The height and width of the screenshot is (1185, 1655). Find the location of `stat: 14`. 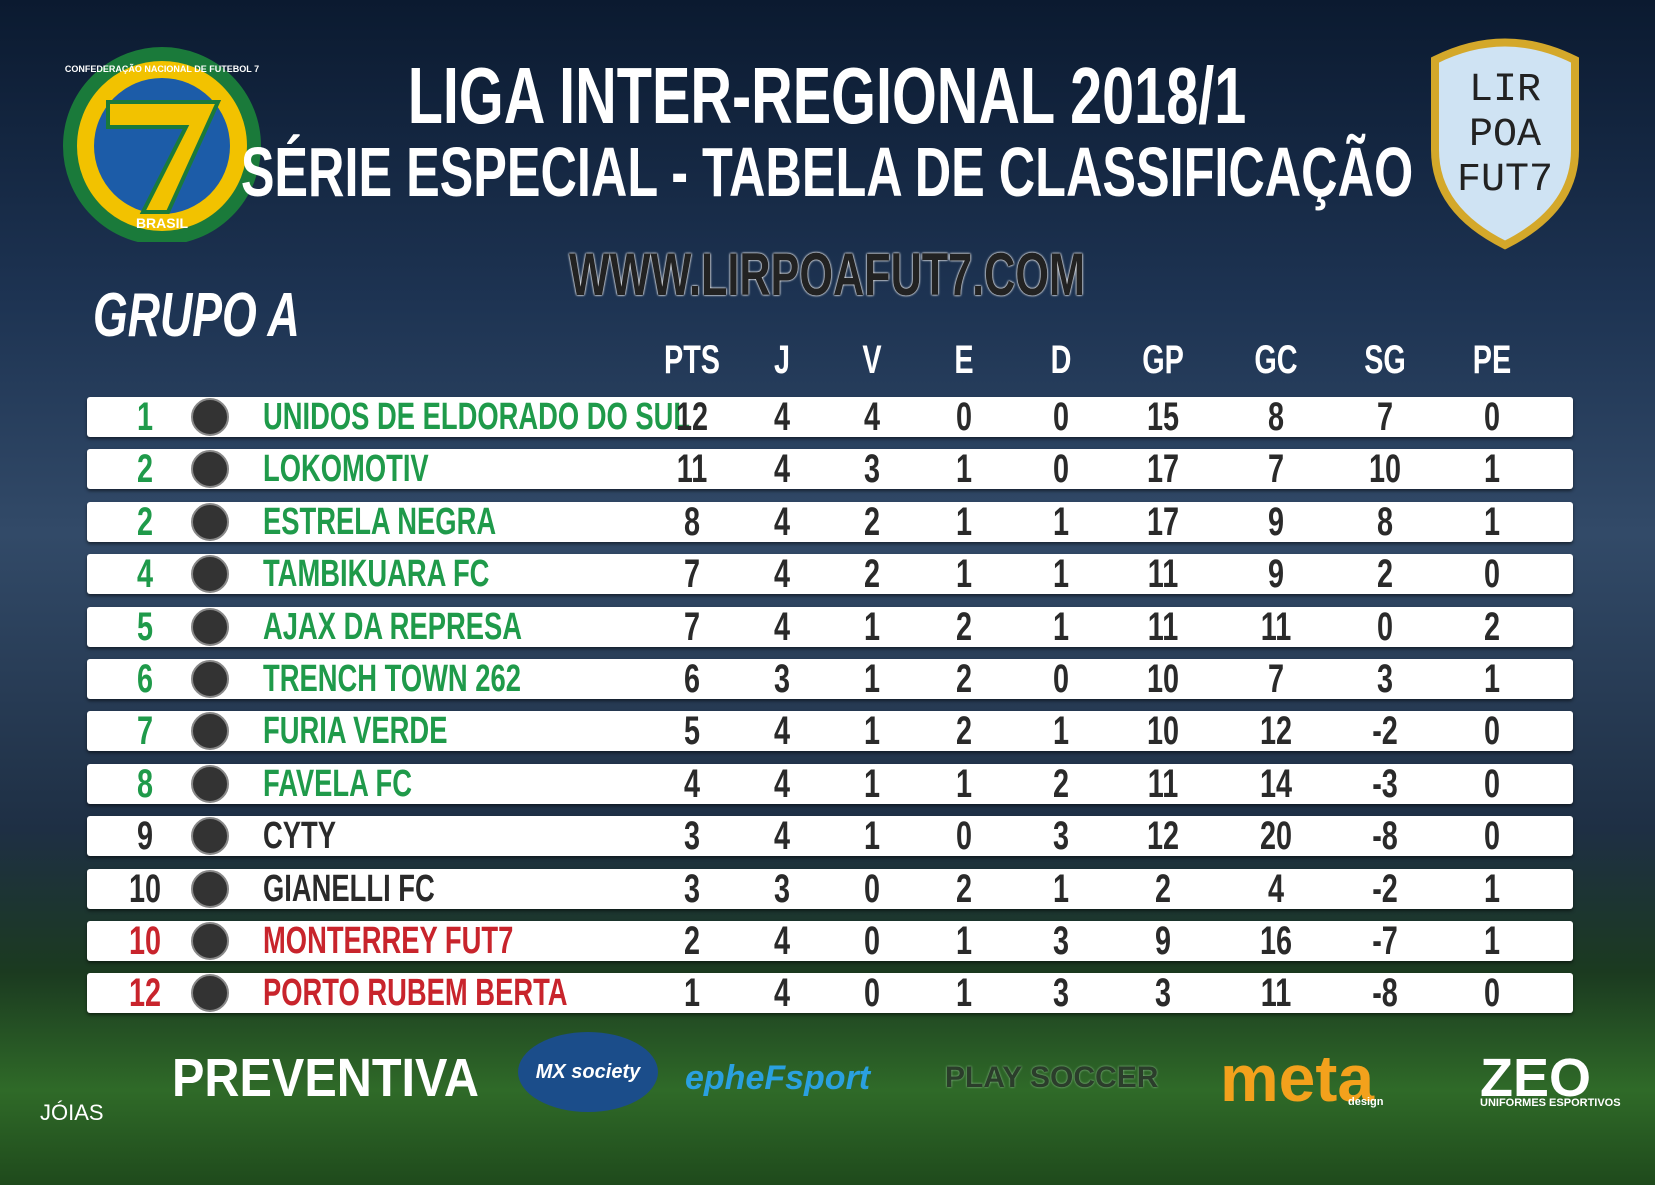

stat: 14 is located at coordinates (1276, 783).